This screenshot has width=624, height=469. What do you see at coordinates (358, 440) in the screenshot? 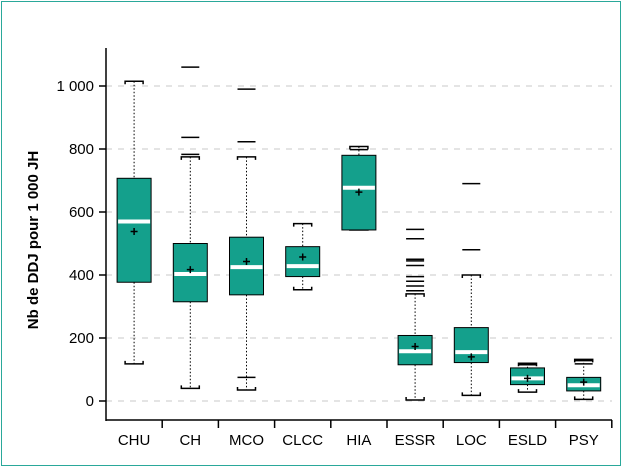
I see `x-tick-label: HIA` at bounding box center [358, 440].